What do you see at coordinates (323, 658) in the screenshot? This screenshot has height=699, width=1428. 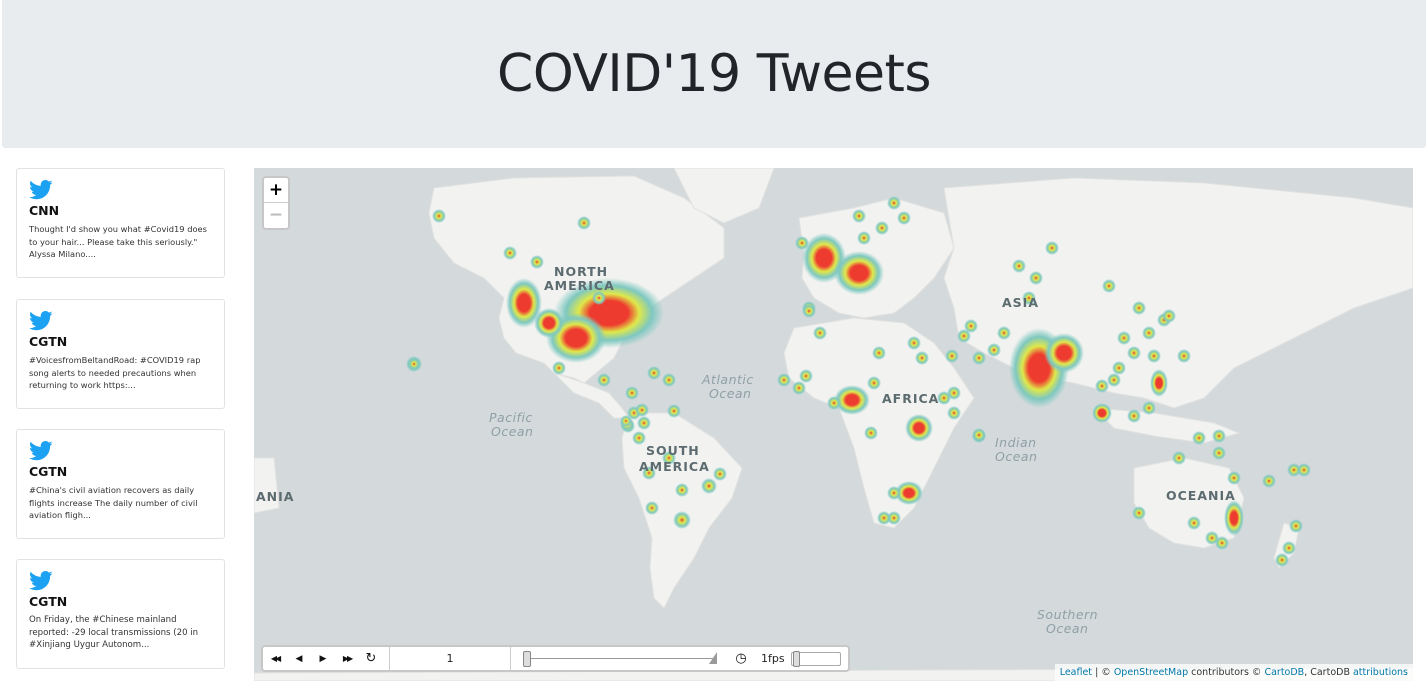 I see `play-icon: ▶` at bounding box center [323, 658].